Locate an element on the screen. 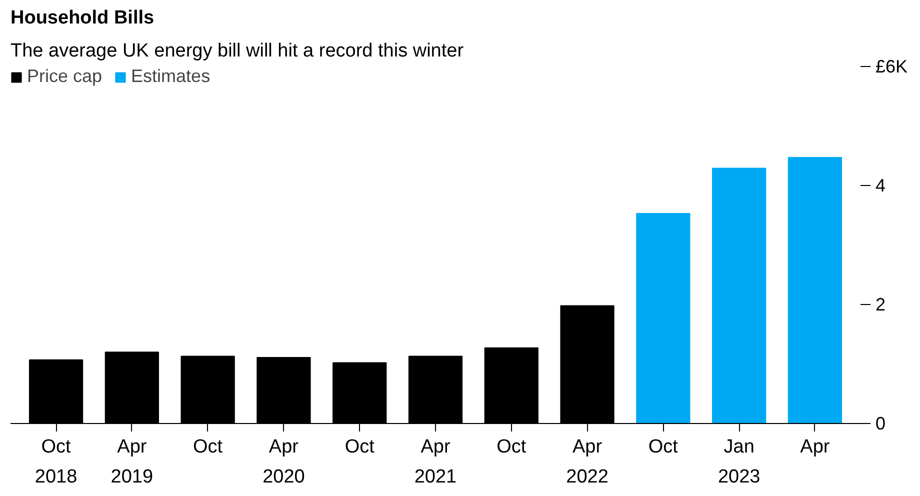 This screenshot has width=920, height=496. category-label: Apr 2019 is located at coordinates (132, 462).